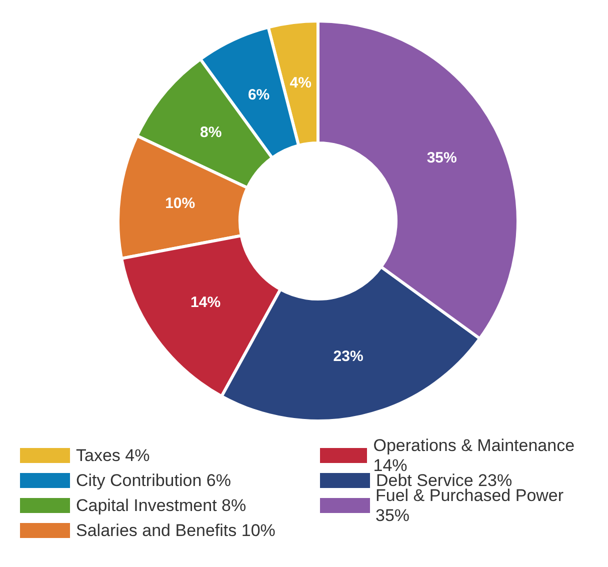 The width and height of the screenshot is (608, 567). What do you see at coordinates (348, 357) in the screenshot?
I see `data-label: 23%` at bounding box center [348, 357].